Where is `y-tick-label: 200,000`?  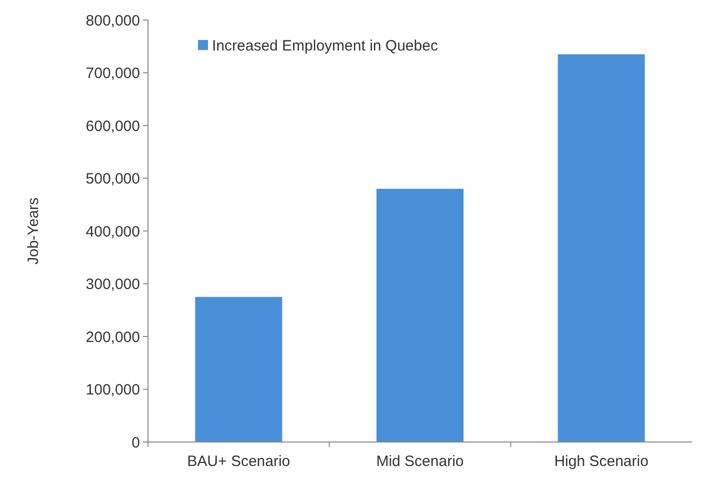 y-tick-label: 200,000 is located at coordinates (113, 337).